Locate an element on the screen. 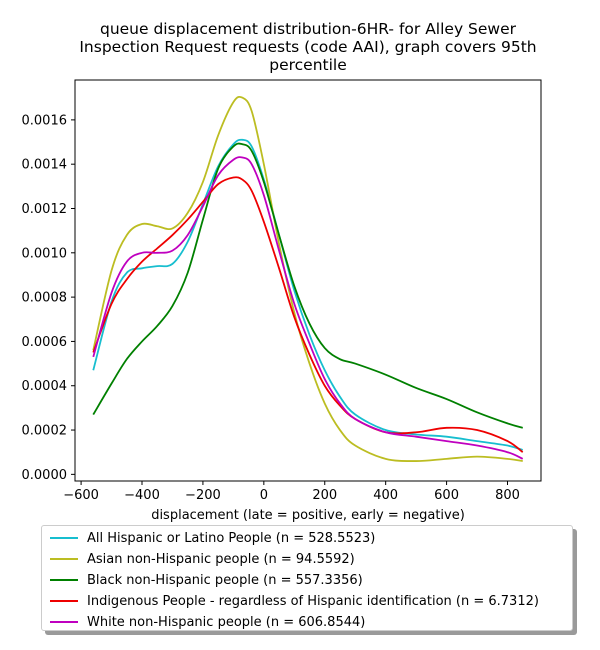  legend-label-black: Black non-Hispanic people (n = 557.3356) is located at coordinates (225, 580).